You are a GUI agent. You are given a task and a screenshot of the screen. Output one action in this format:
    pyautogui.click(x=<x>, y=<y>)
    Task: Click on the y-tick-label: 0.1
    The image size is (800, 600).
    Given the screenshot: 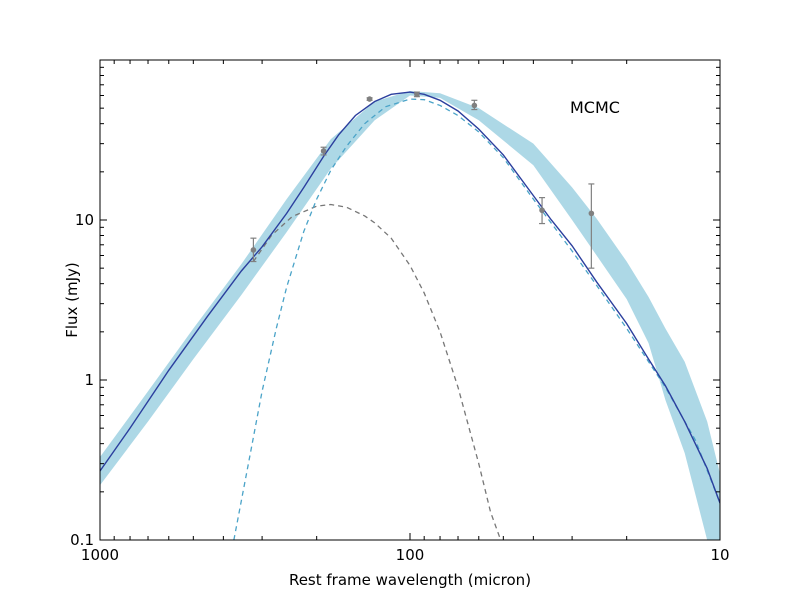 What is the action you would take?
    pyautogui.click(x=82, y=540)
    